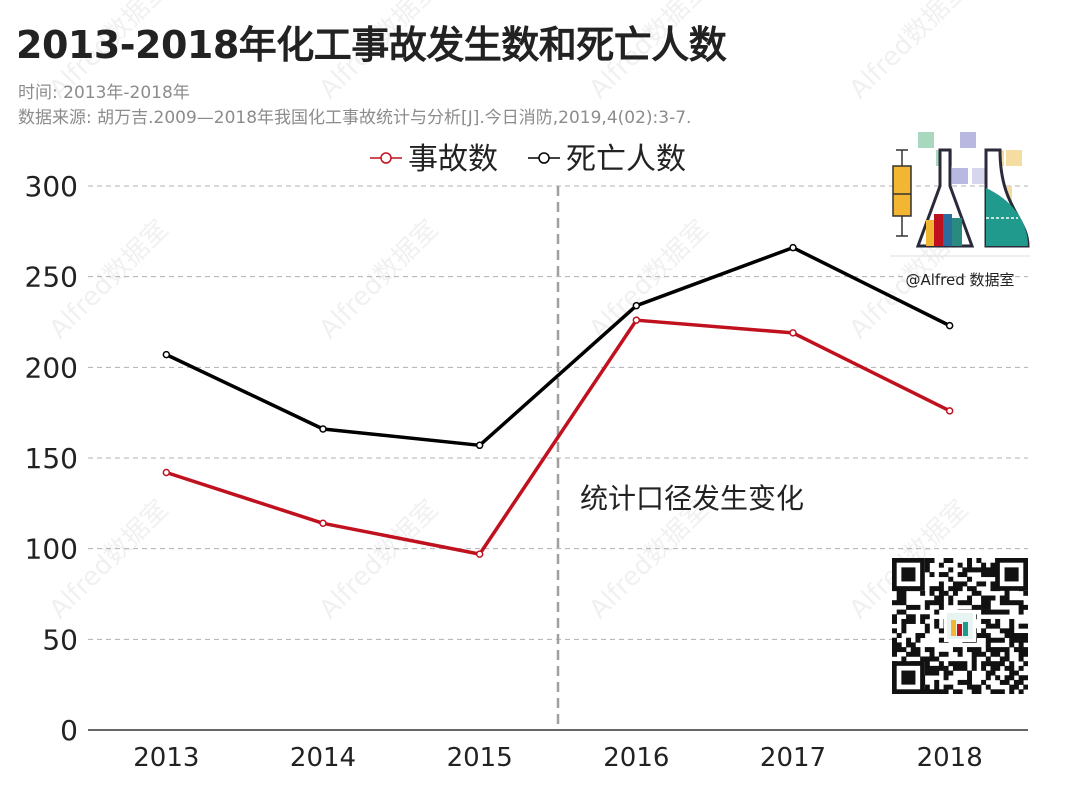  What do you see at coordinates (793, 758) in the screenshot?
I see `x-tick-label: 2017` at bounding box center [793, 758].